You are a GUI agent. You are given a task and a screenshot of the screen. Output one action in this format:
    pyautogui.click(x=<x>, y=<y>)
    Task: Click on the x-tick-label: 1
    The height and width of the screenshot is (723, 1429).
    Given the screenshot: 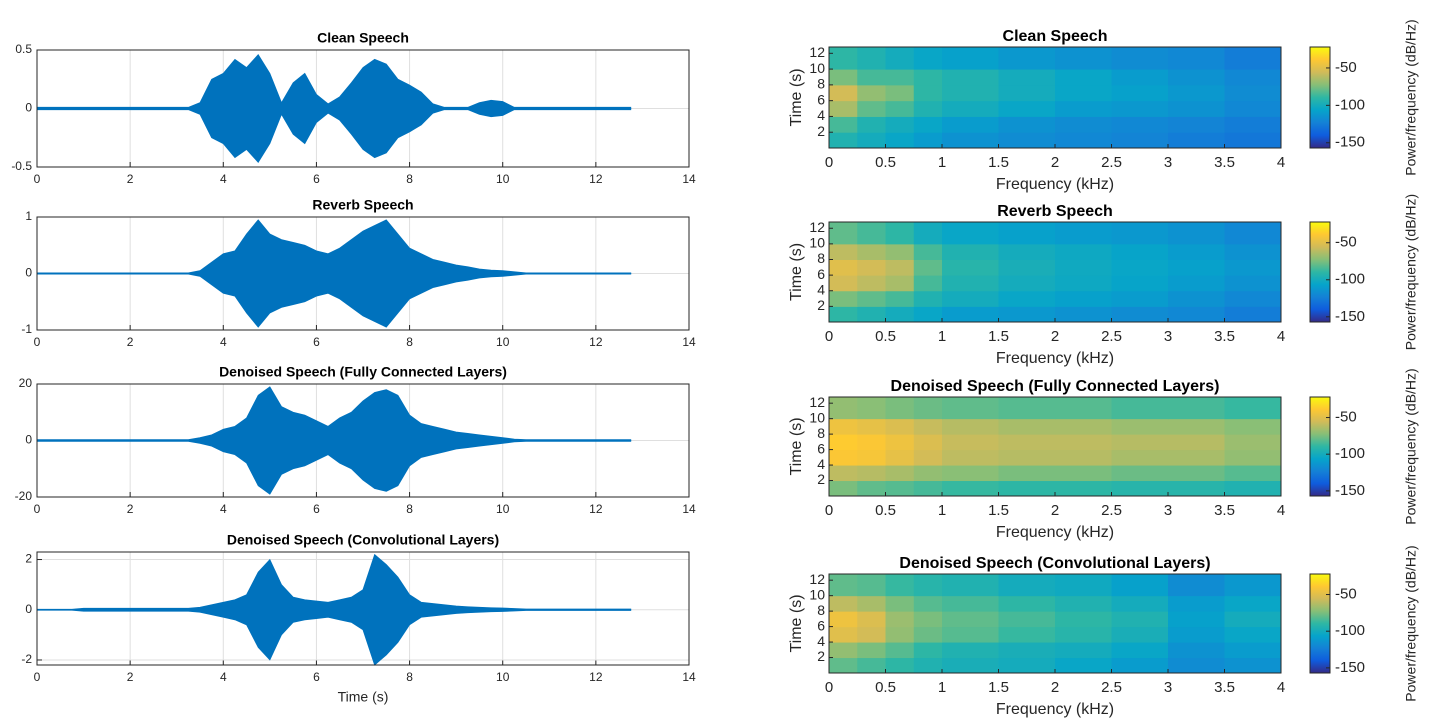 What is the action you would take?
    pyautogui.click(x=942, y=687)
    